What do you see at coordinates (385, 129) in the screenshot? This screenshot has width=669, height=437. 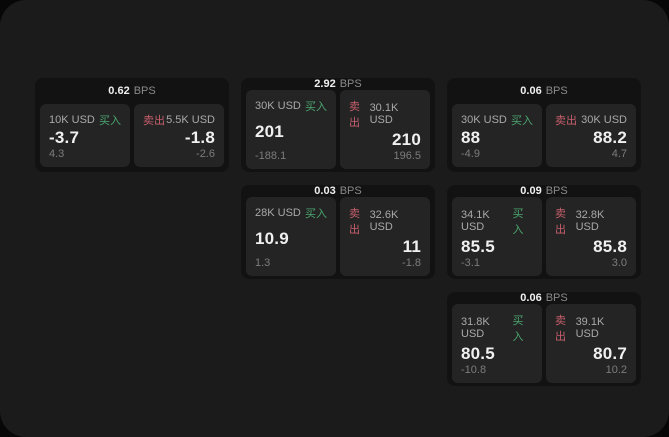 I see `sell-panel: 卖出 30.1K USD 210 196.5` at bounding box center [385, 129].